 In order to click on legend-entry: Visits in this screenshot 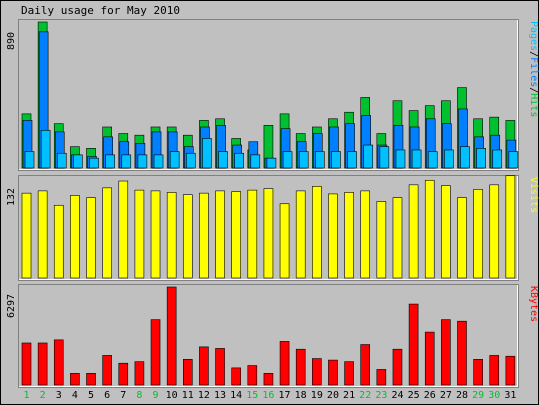, I will do `click(533, 195)`.